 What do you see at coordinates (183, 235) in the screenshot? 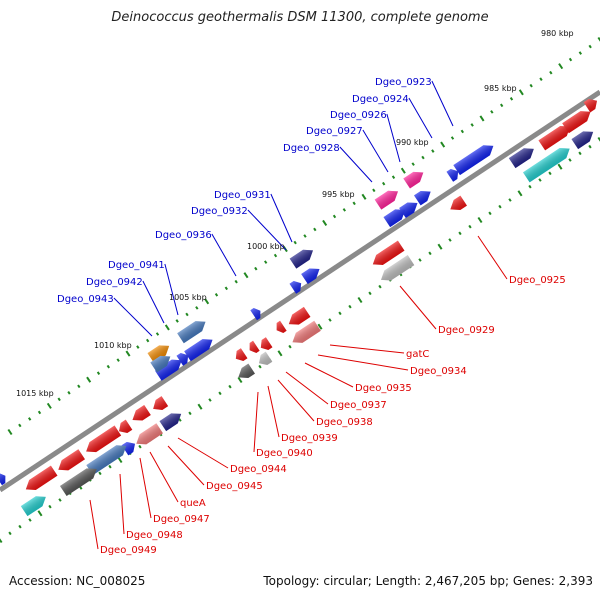
I see `gene-label-dgeo-0936: Dgeo_0936` at bounding box center [183, 235].